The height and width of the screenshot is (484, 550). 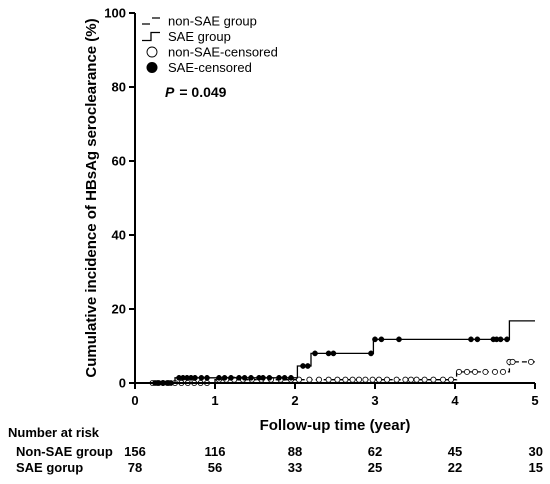 I want to click on risk-value: 78, so click(x=135, y=467).